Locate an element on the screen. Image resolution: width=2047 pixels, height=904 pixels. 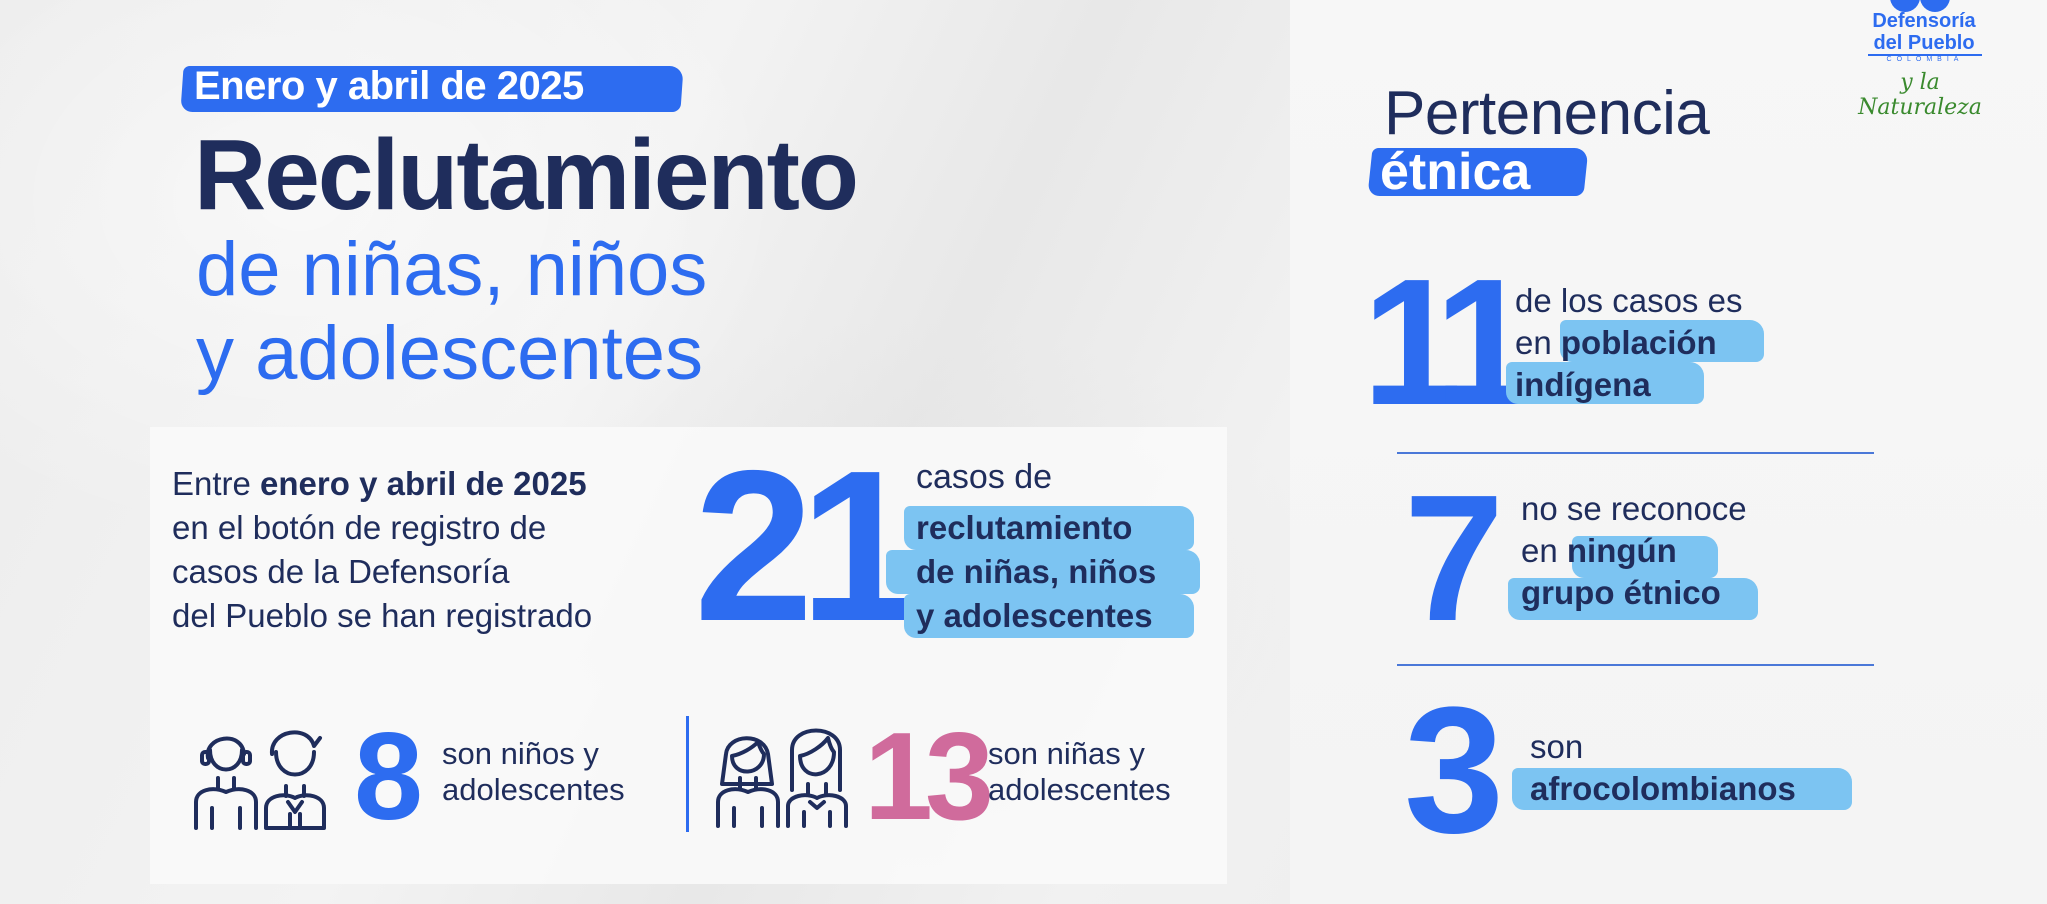
logo-country: COLOMBIA is located at coordinates (1925, 59).